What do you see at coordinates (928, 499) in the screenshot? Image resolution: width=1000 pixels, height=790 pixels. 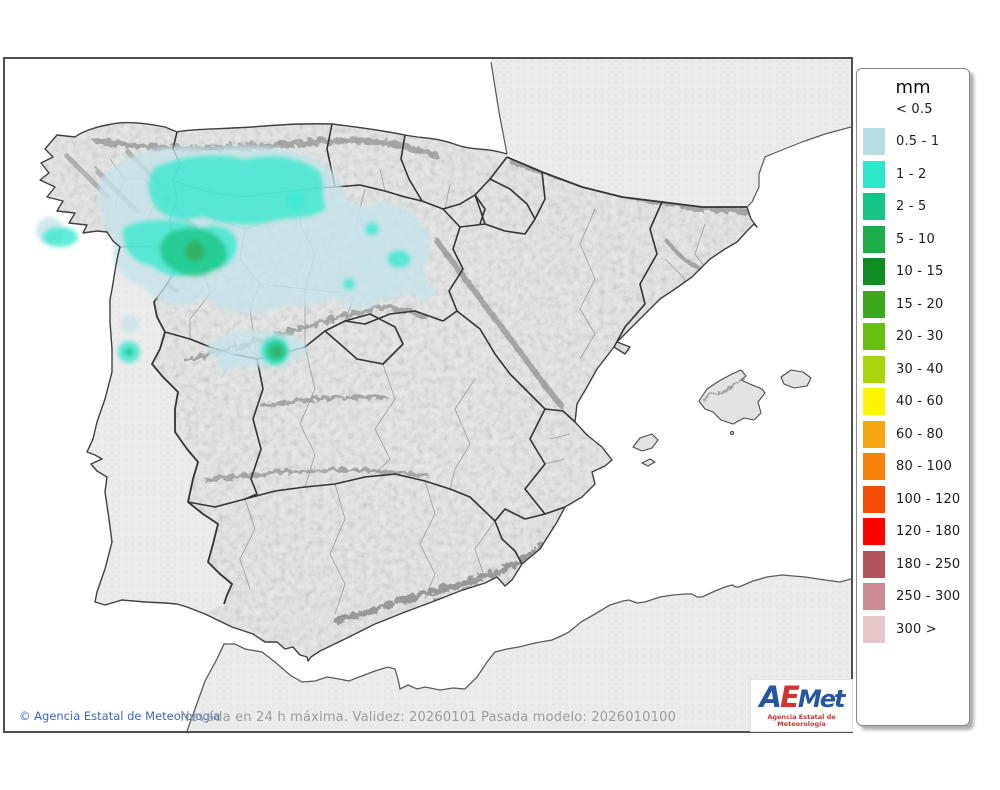 I see `legend-label: 100 - 120` at bounding box center [928, 499].